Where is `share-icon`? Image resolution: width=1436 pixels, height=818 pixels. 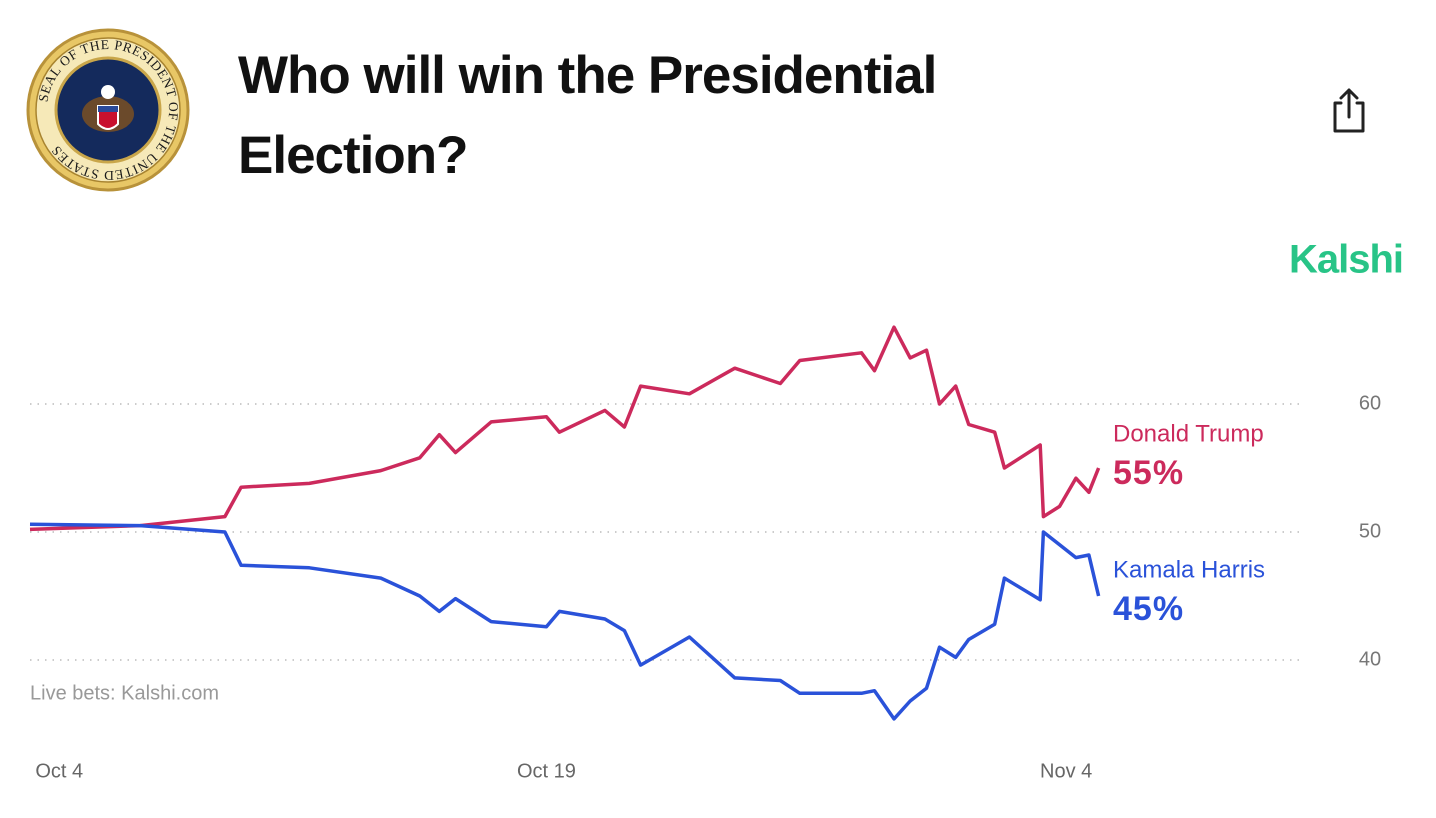
share-icon is located at coordinates (1349, 110).